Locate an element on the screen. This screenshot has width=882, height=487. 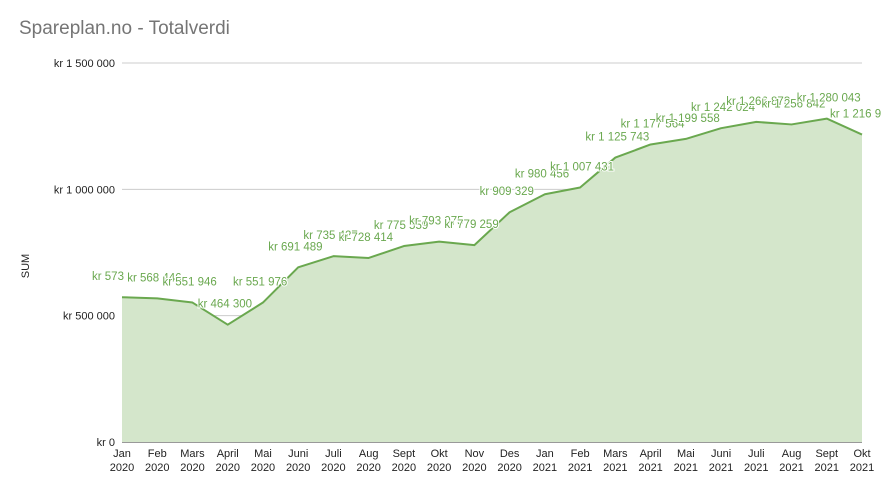
x-tick-label: Nov is located at coordinates (475, 454).